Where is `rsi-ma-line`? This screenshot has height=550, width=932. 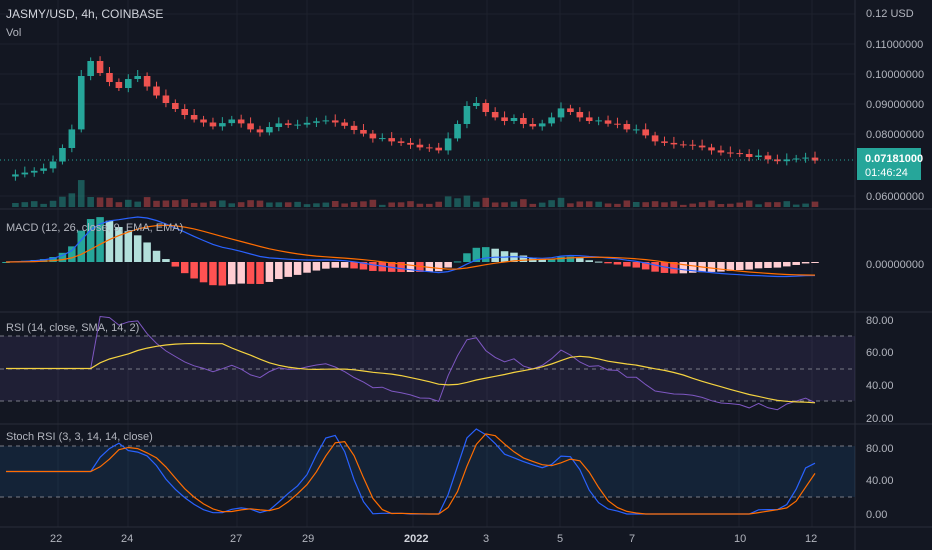 rsi-ma-line is located at coordinates (411, 373).